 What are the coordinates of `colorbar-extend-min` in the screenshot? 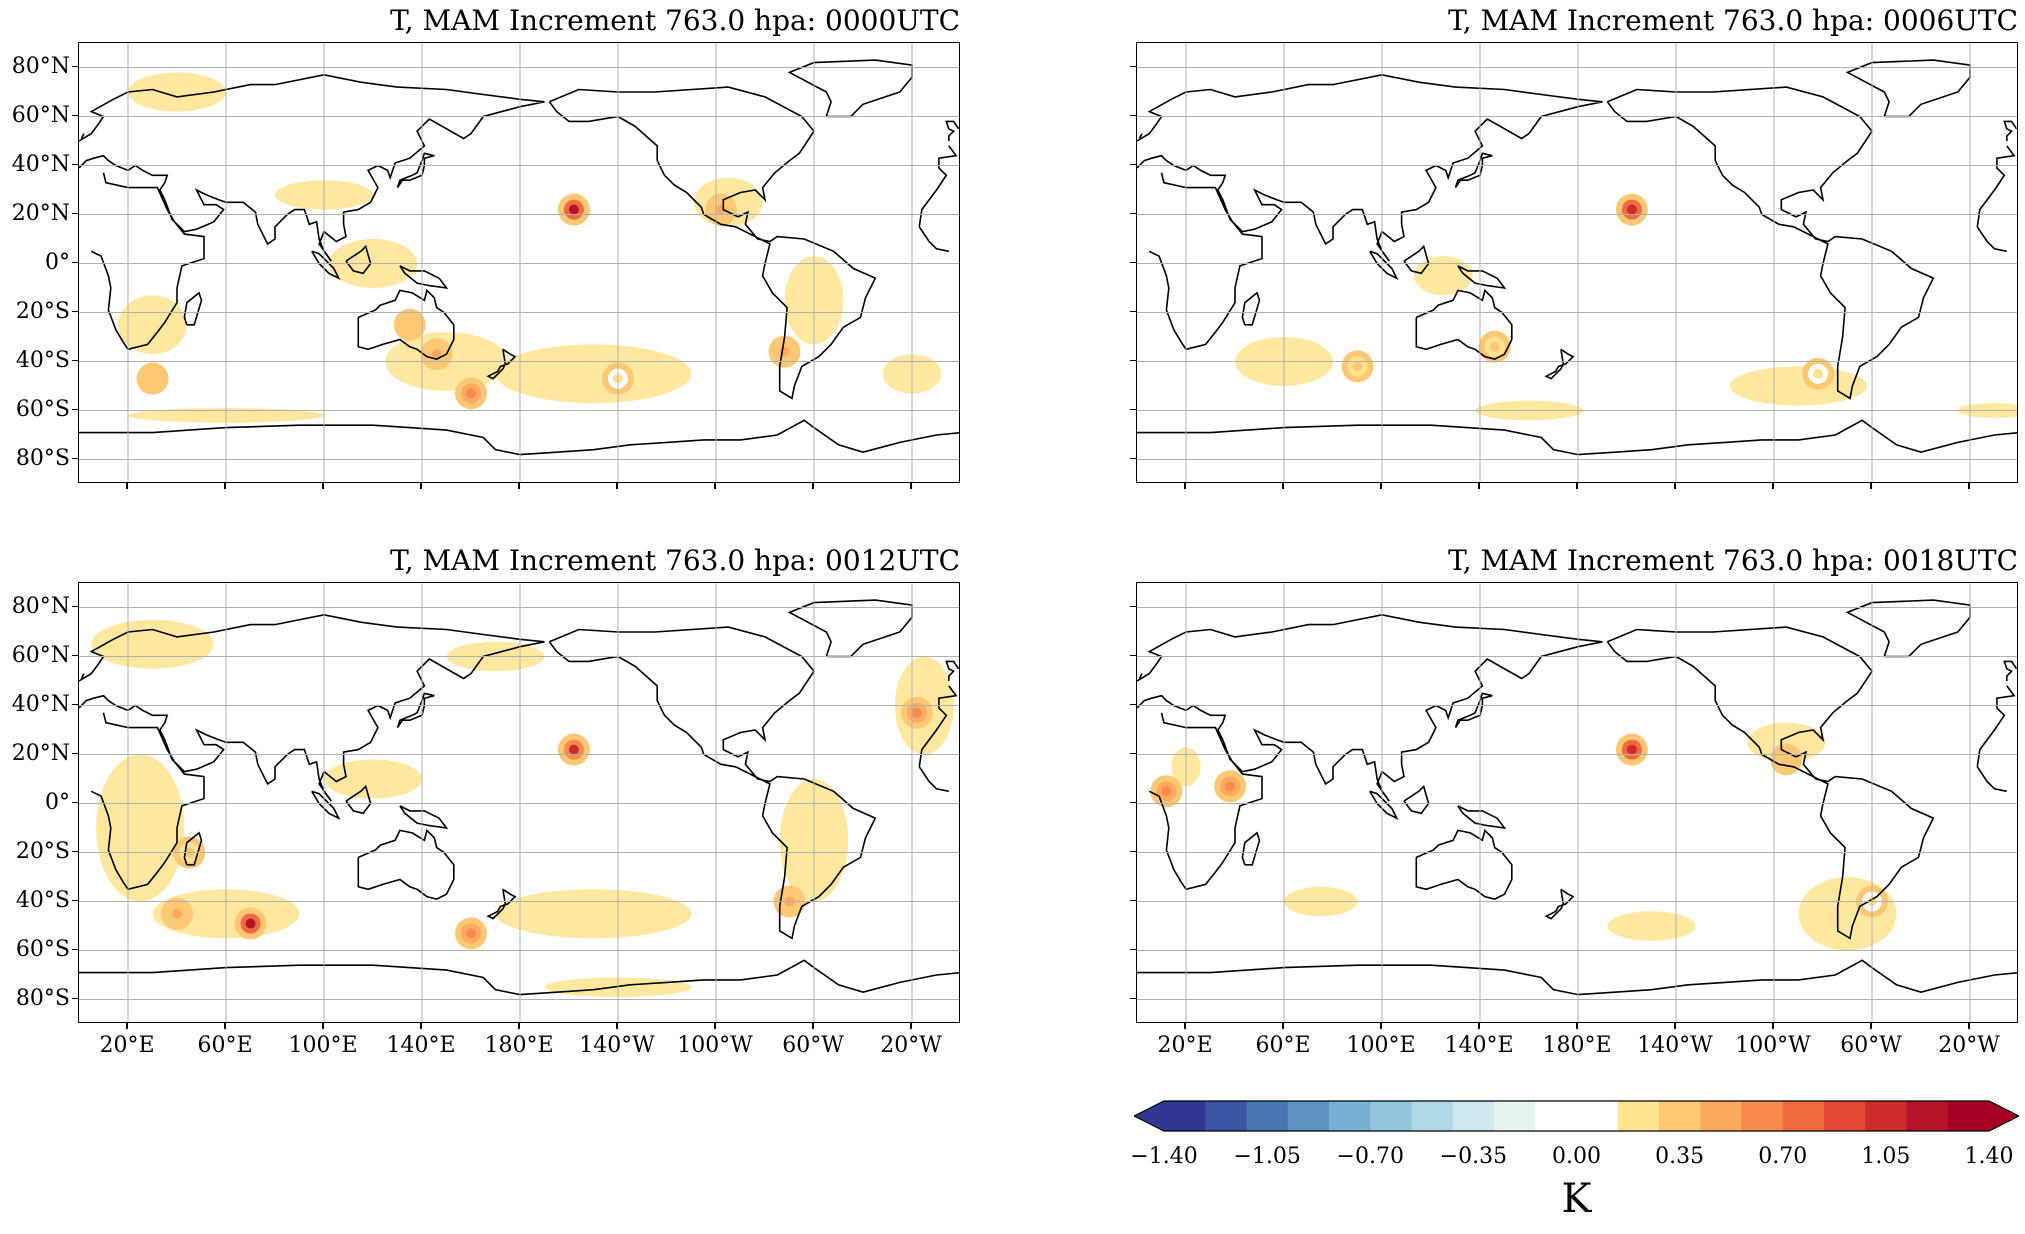 It's located at (1149, 1116).